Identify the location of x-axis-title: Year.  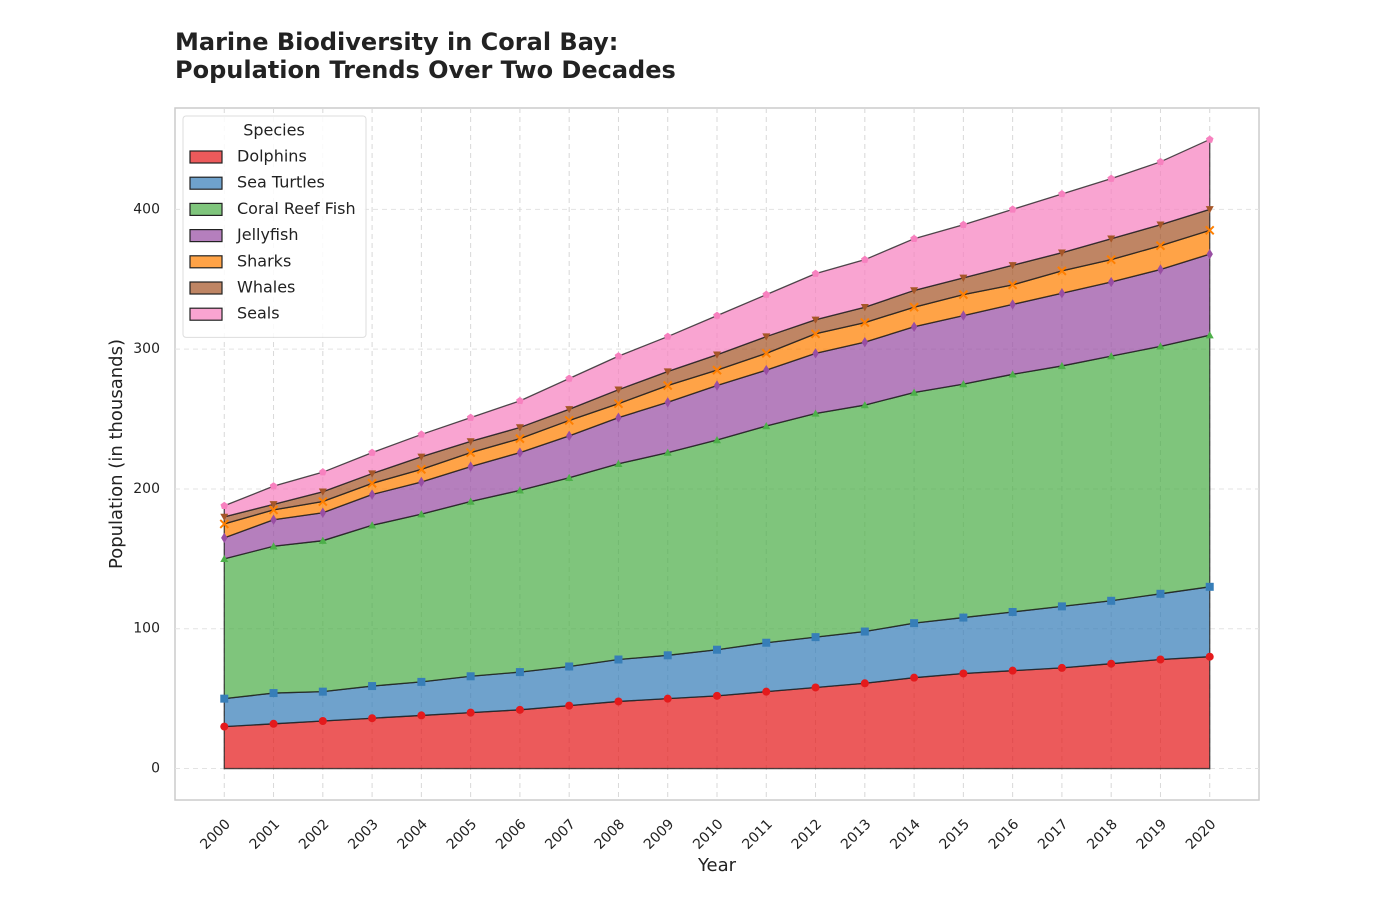
(717, 865).